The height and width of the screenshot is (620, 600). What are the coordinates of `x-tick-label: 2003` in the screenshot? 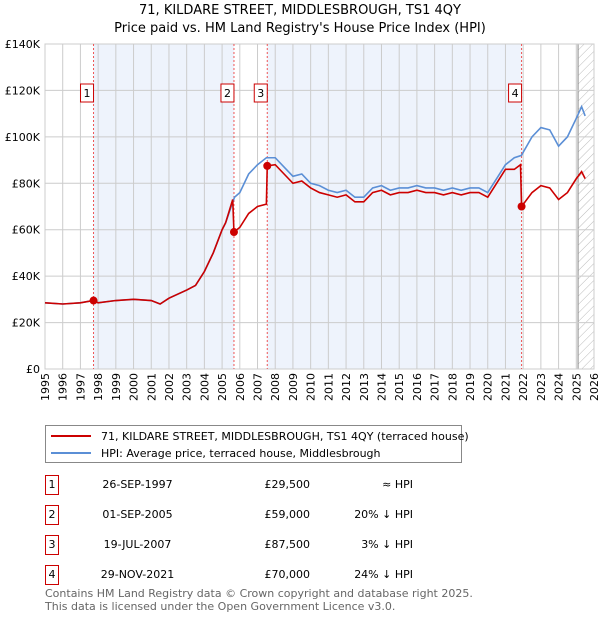 It's located at (187, 387).